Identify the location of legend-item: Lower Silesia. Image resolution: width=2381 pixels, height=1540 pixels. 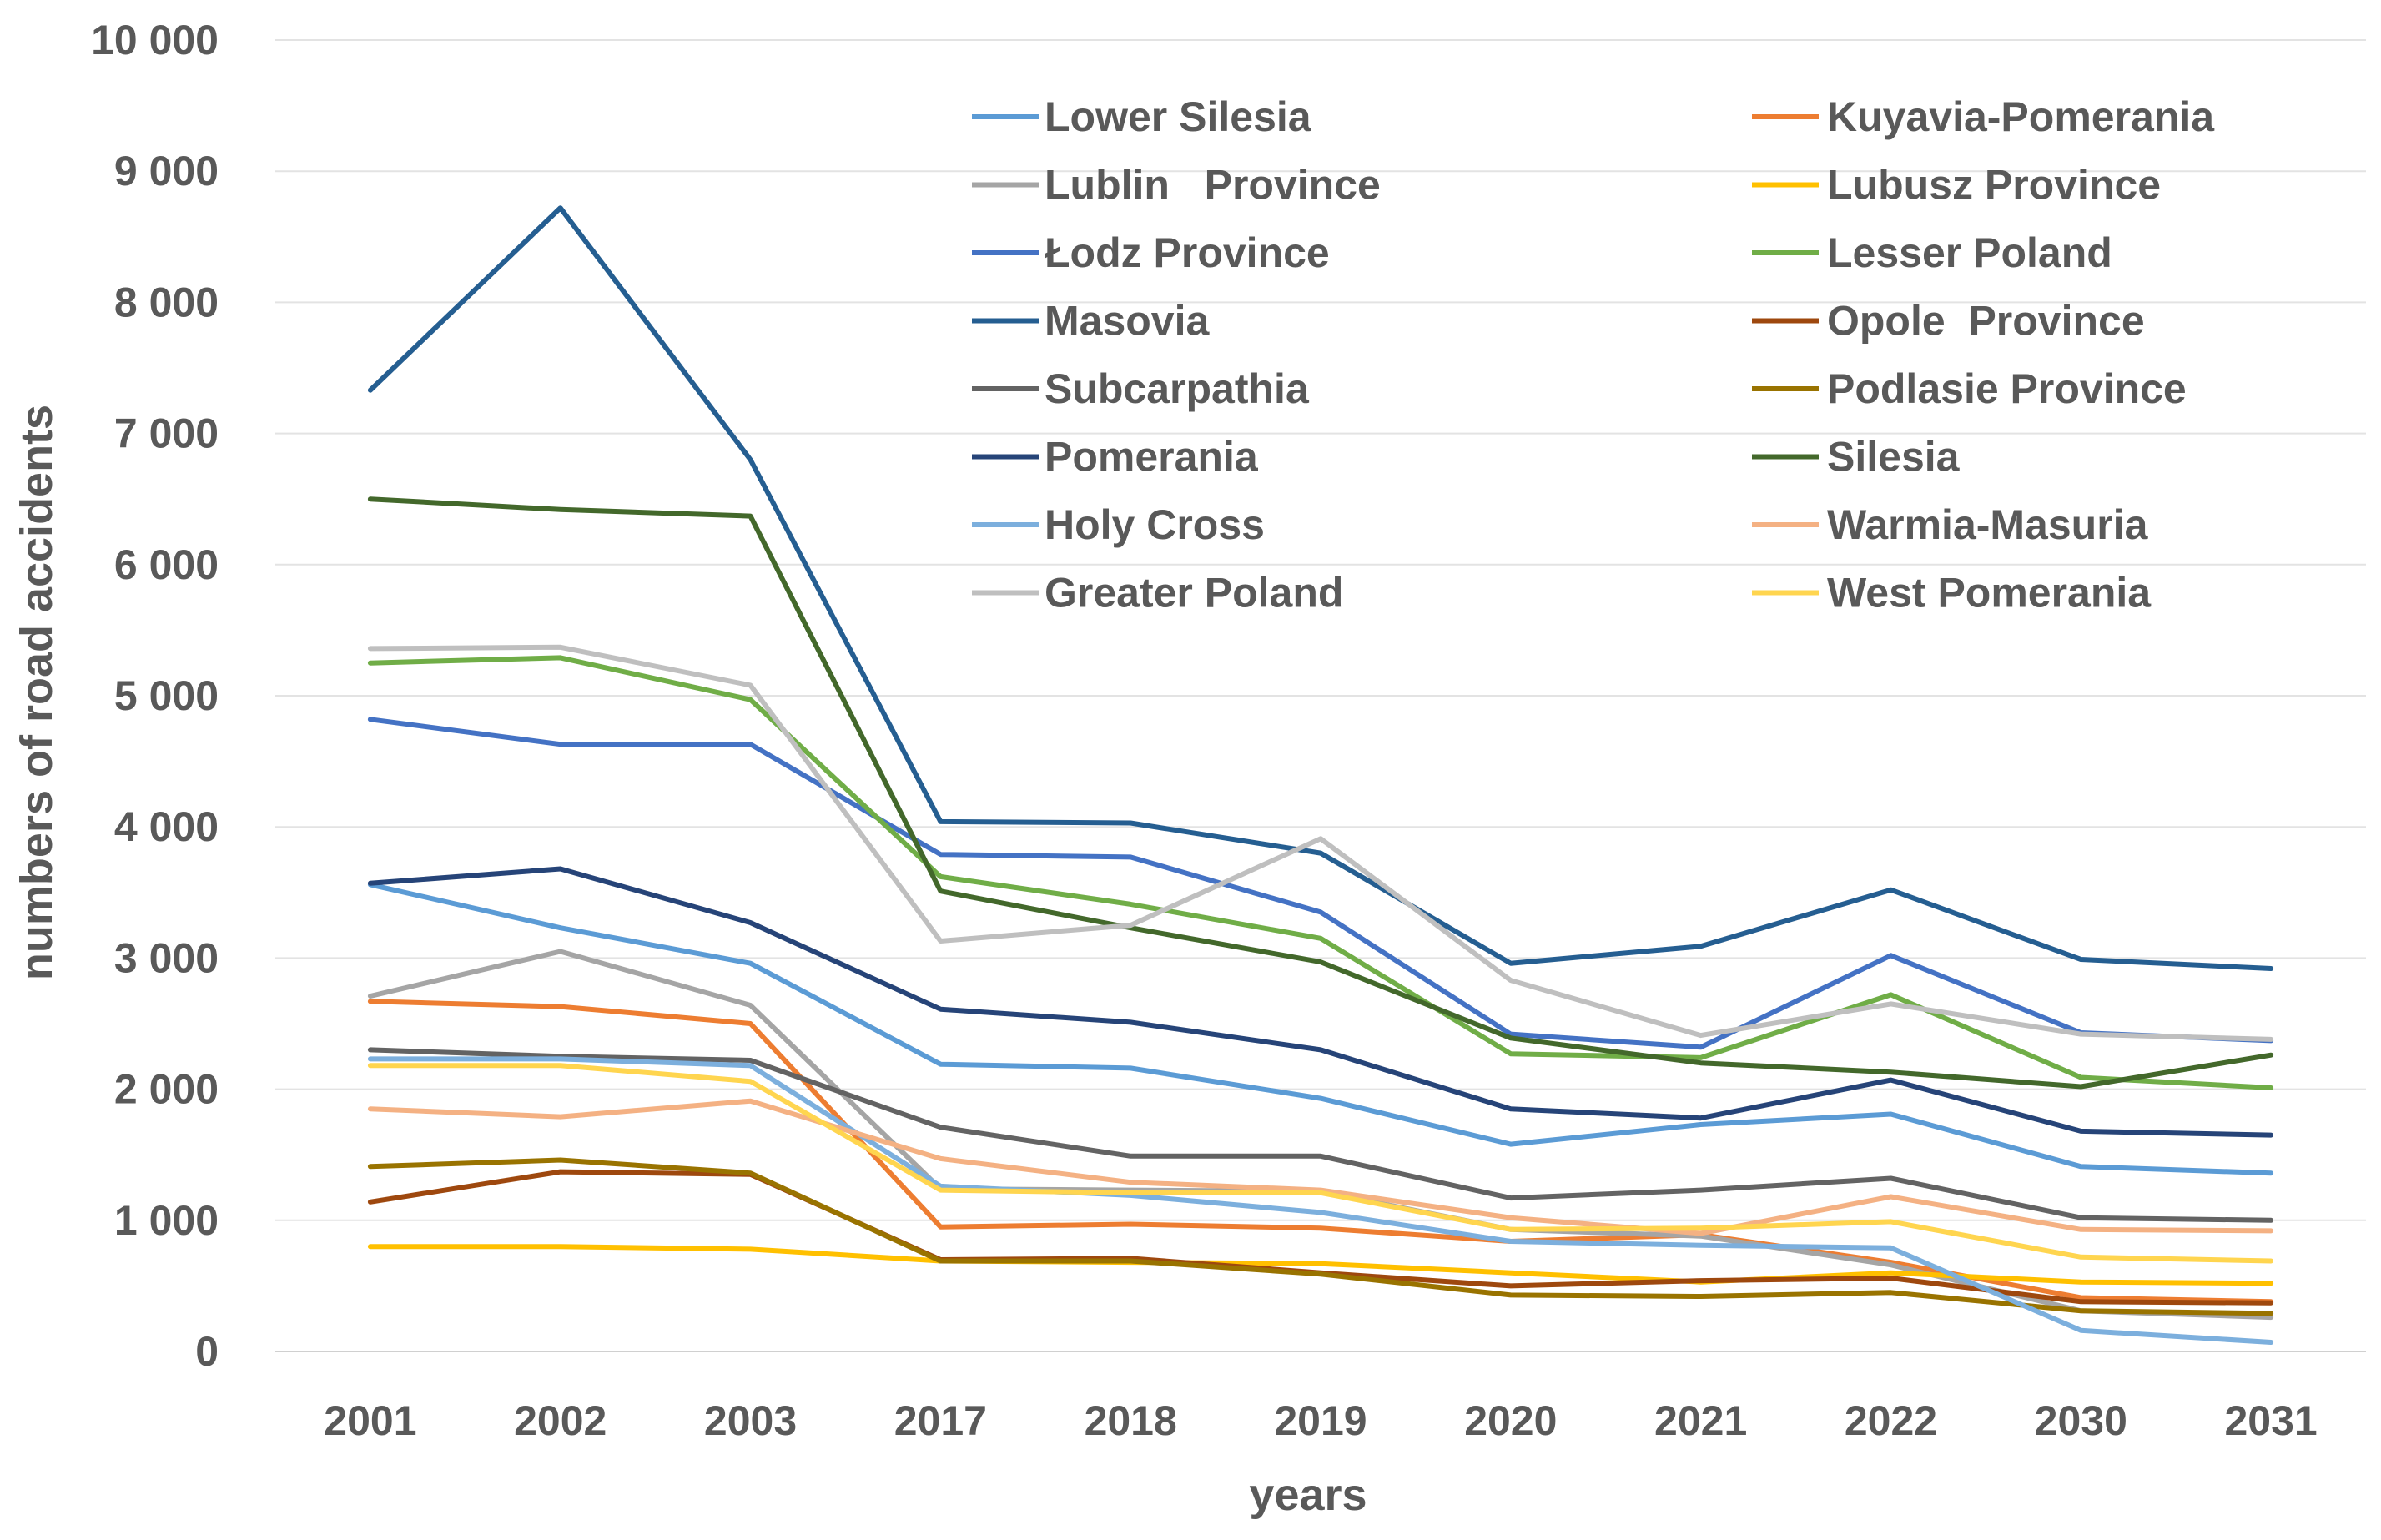
(1142, 116).